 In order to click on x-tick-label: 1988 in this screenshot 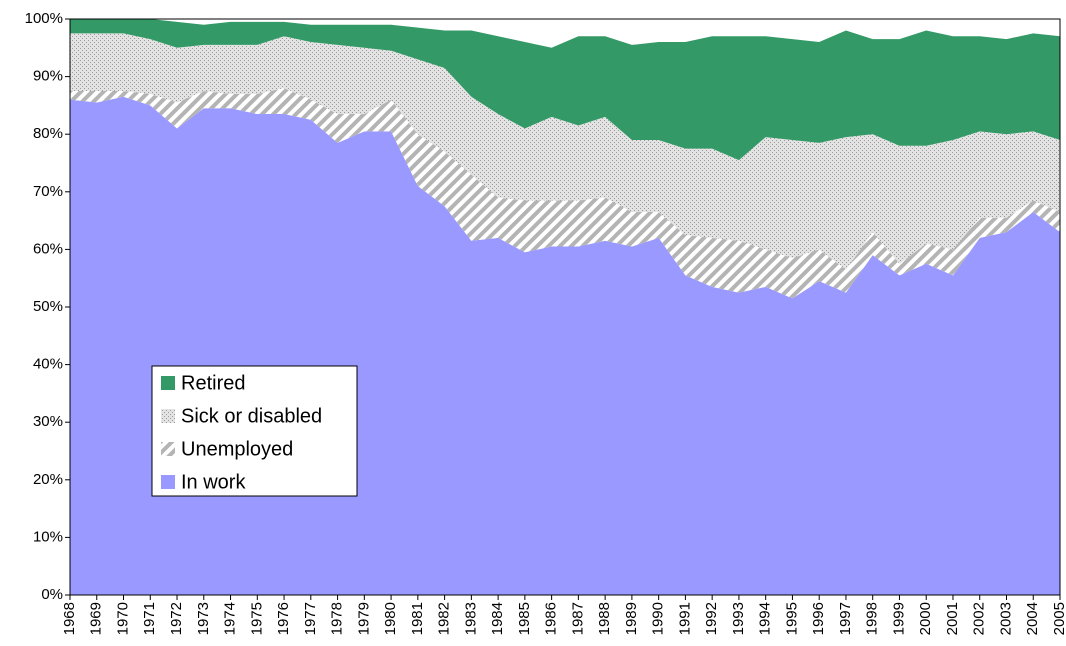, I will do `click(604, 618)`.